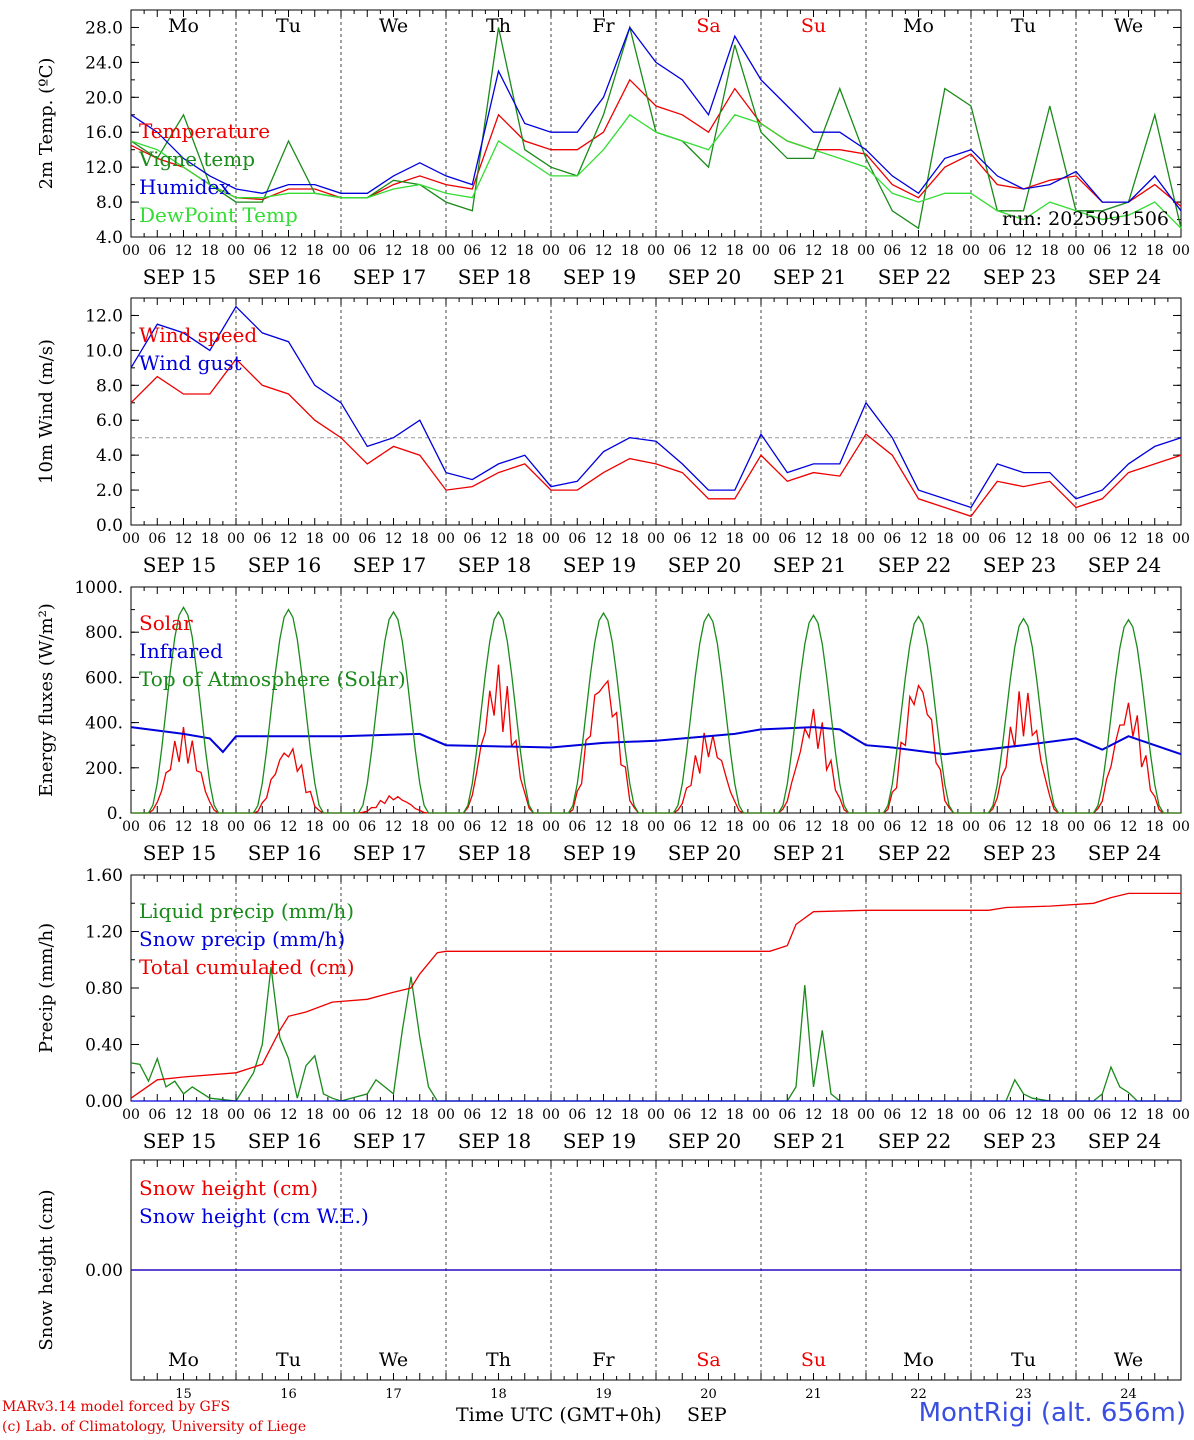 Image resolution: width=1194 pixels, height=1440 pixels. What do you see at coordinates (1052, 1413) in the screenshot?
I see `station-label: MontRigi (alt. 656m)` at bounding box center [1052, 1413].